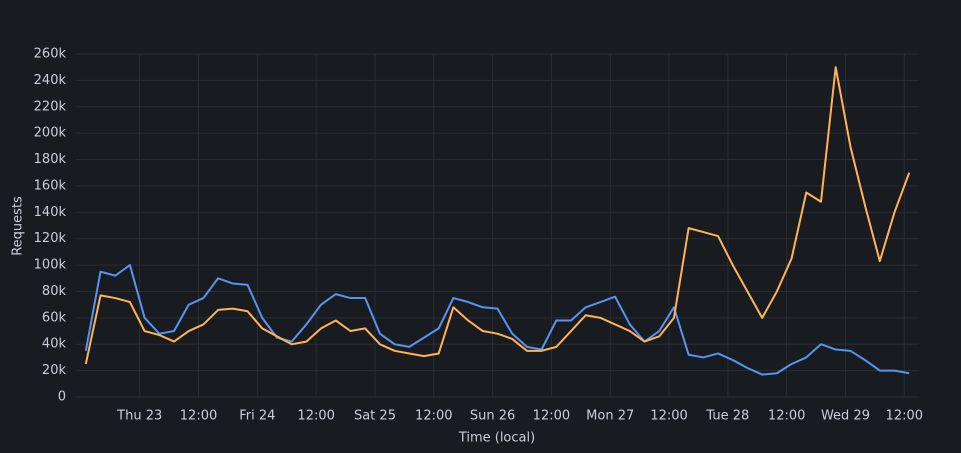 The image size is (961, 453). What do you see at coordinates (492, 416) in the screenshot?
I see `x-tick-label: Sun 26` at bounding box center [492, 416].